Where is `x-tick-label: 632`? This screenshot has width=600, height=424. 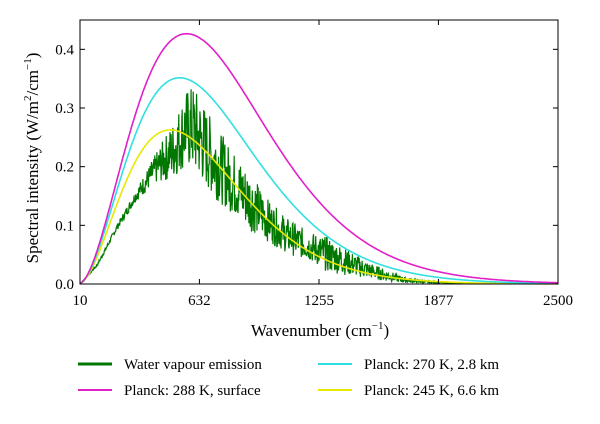
x-tick-label: 632 is located at coordinates (199, 301).